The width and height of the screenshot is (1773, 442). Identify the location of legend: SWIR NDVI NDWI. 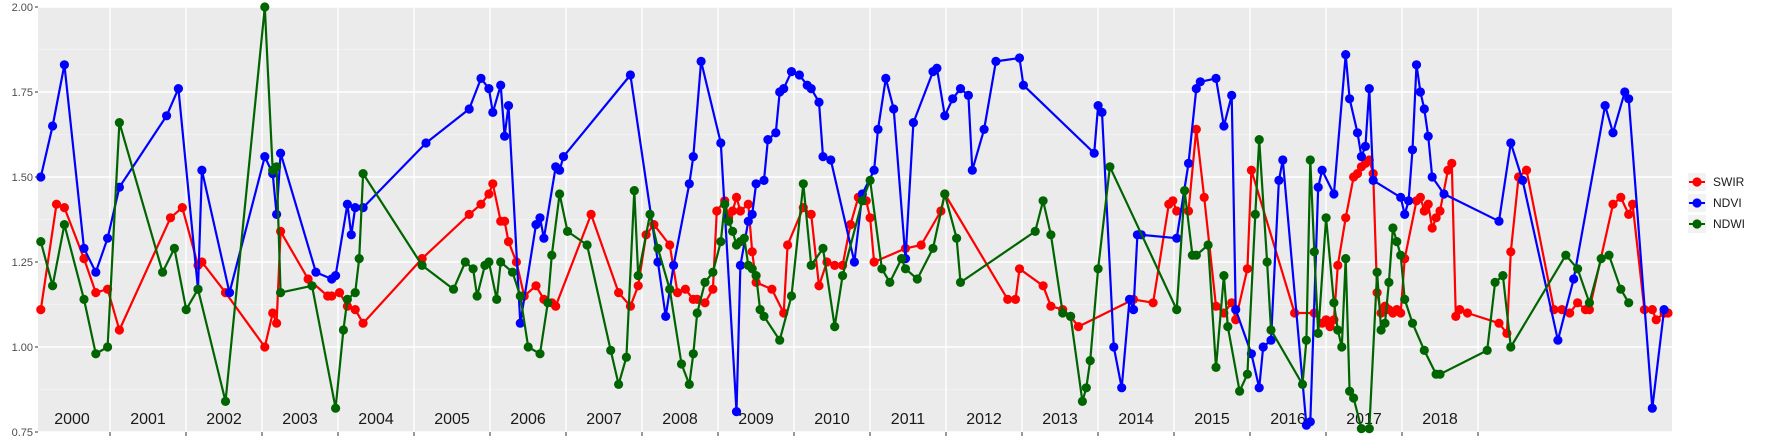
(1716, 203).